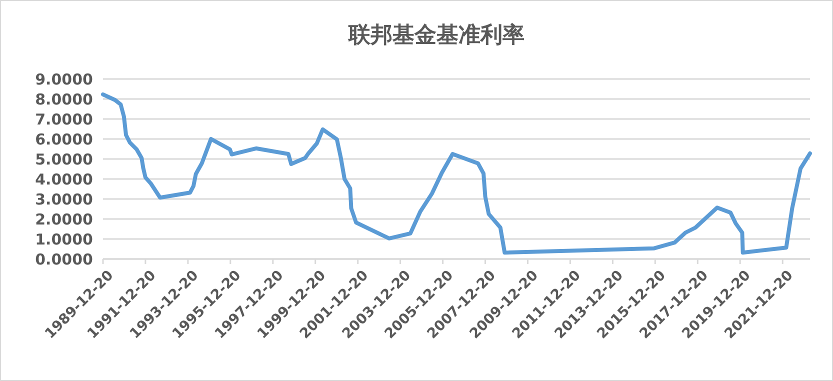  I want to click on y-tick-label: 4.0000, so click(64, 179).